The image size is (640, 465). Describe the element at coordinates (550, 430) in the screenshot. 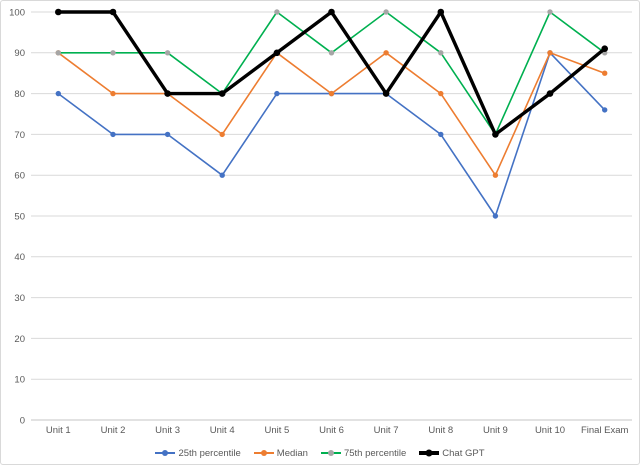

I see `x-tick-label: Unit 10` at that location.